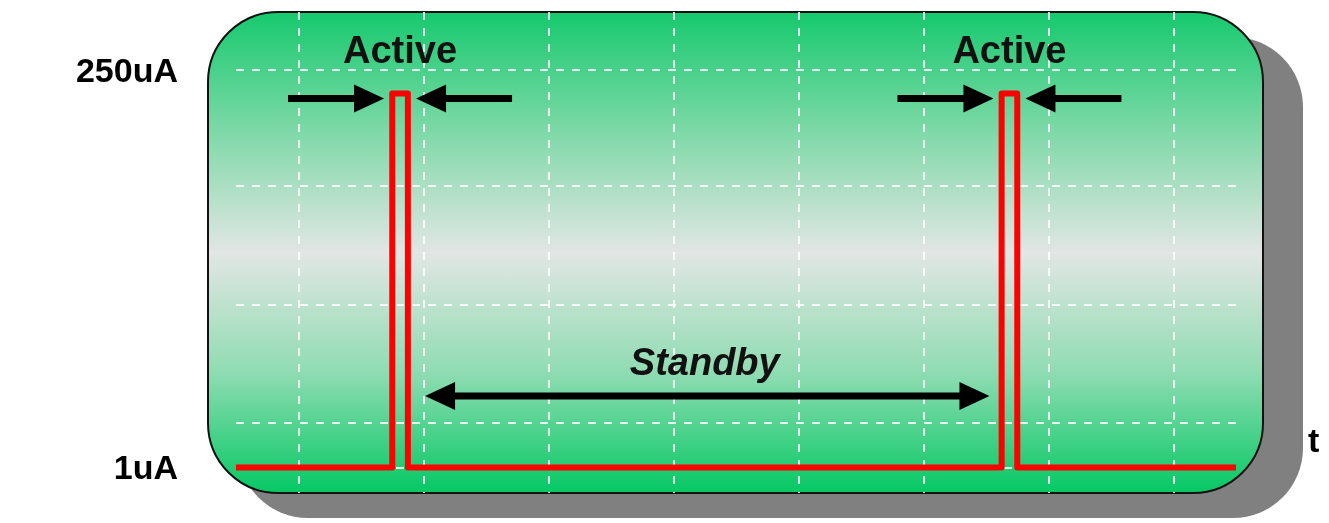 The height and width of the screenshot is (523, 1329). What do you see at coordinates (145, 467) in the screenshot?
I see `y-tick-label: 1uA` at bounding box center [145, 467].